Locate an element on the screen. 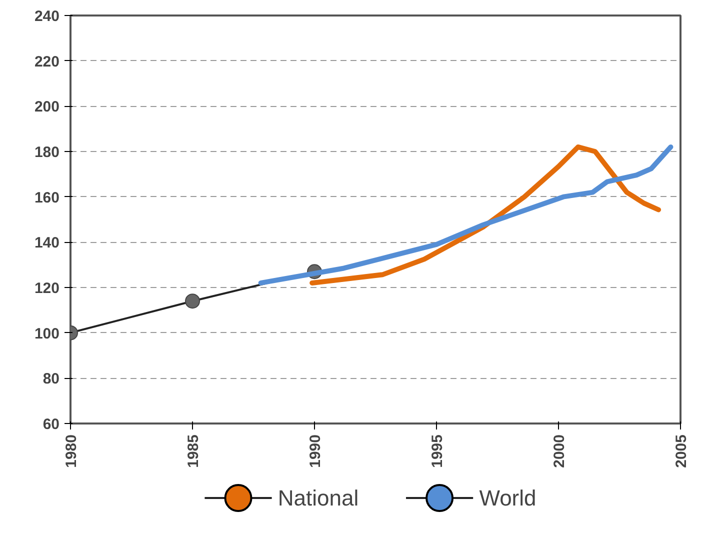  y-tick-label: 200 is located at coordinates (47, 107).